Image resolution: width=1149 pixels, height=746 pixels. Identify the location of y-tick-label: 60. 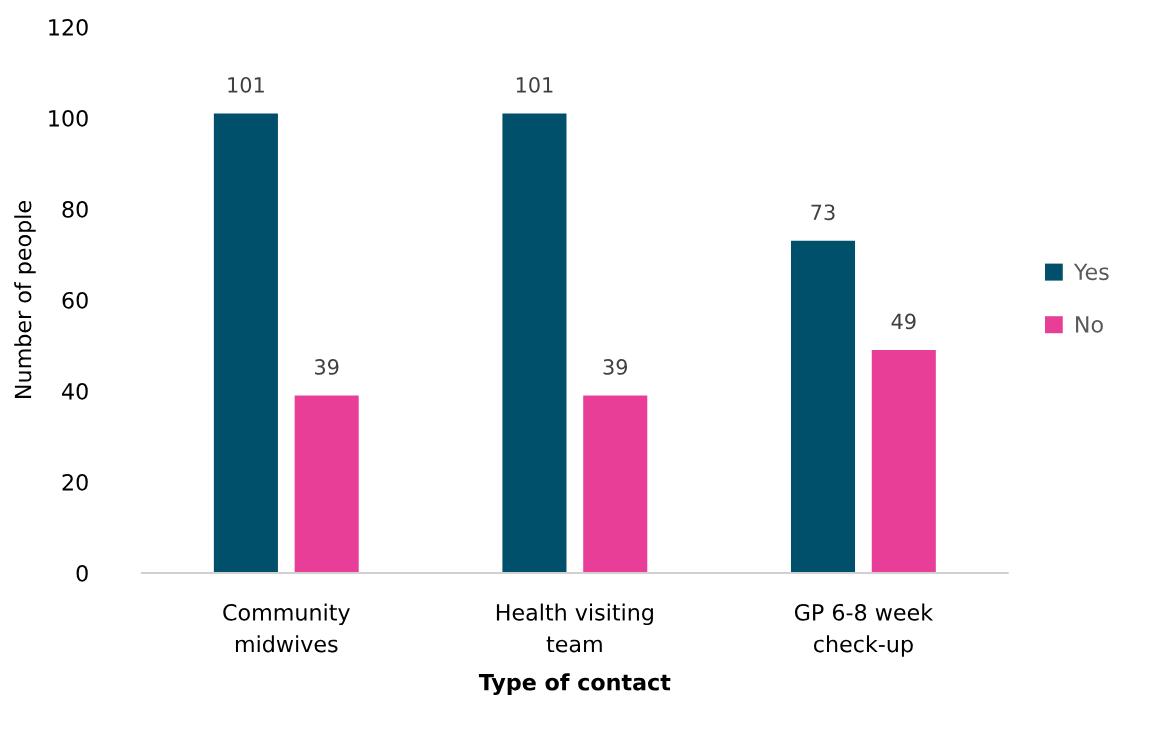
(75, 300).